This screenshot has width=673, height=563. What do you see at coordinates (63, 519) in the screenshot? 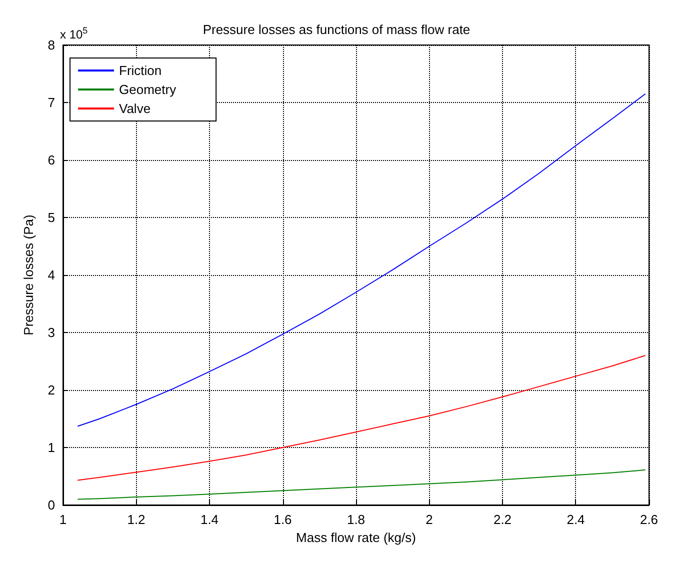
I see `x-tick-label: 1` at bounding box center [63, 519].